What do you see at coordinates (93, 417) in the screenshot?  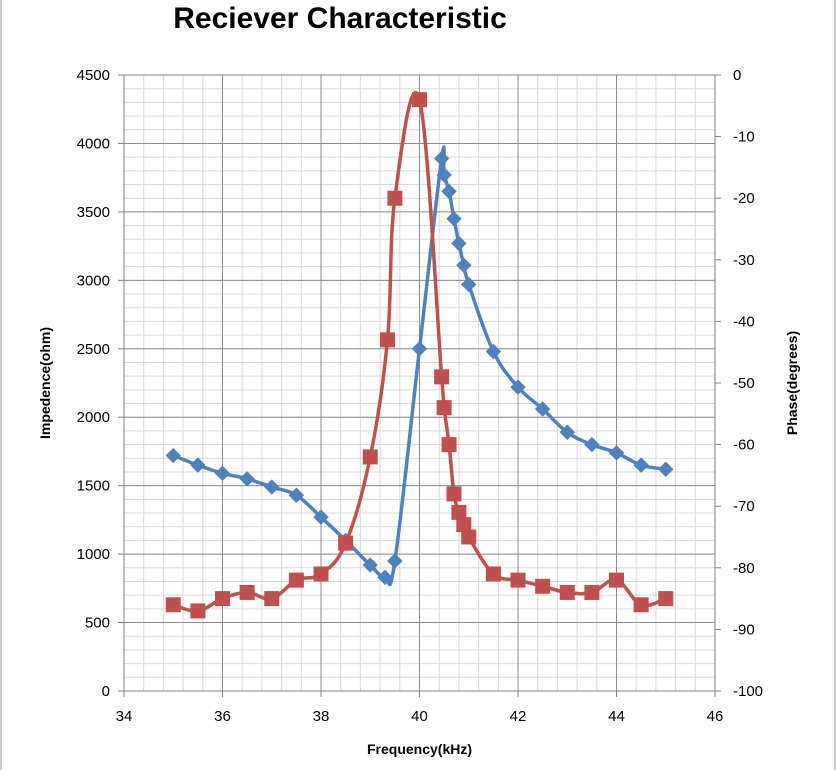 I see `y-tick-label: 2000` at bounding box center [93, 417].